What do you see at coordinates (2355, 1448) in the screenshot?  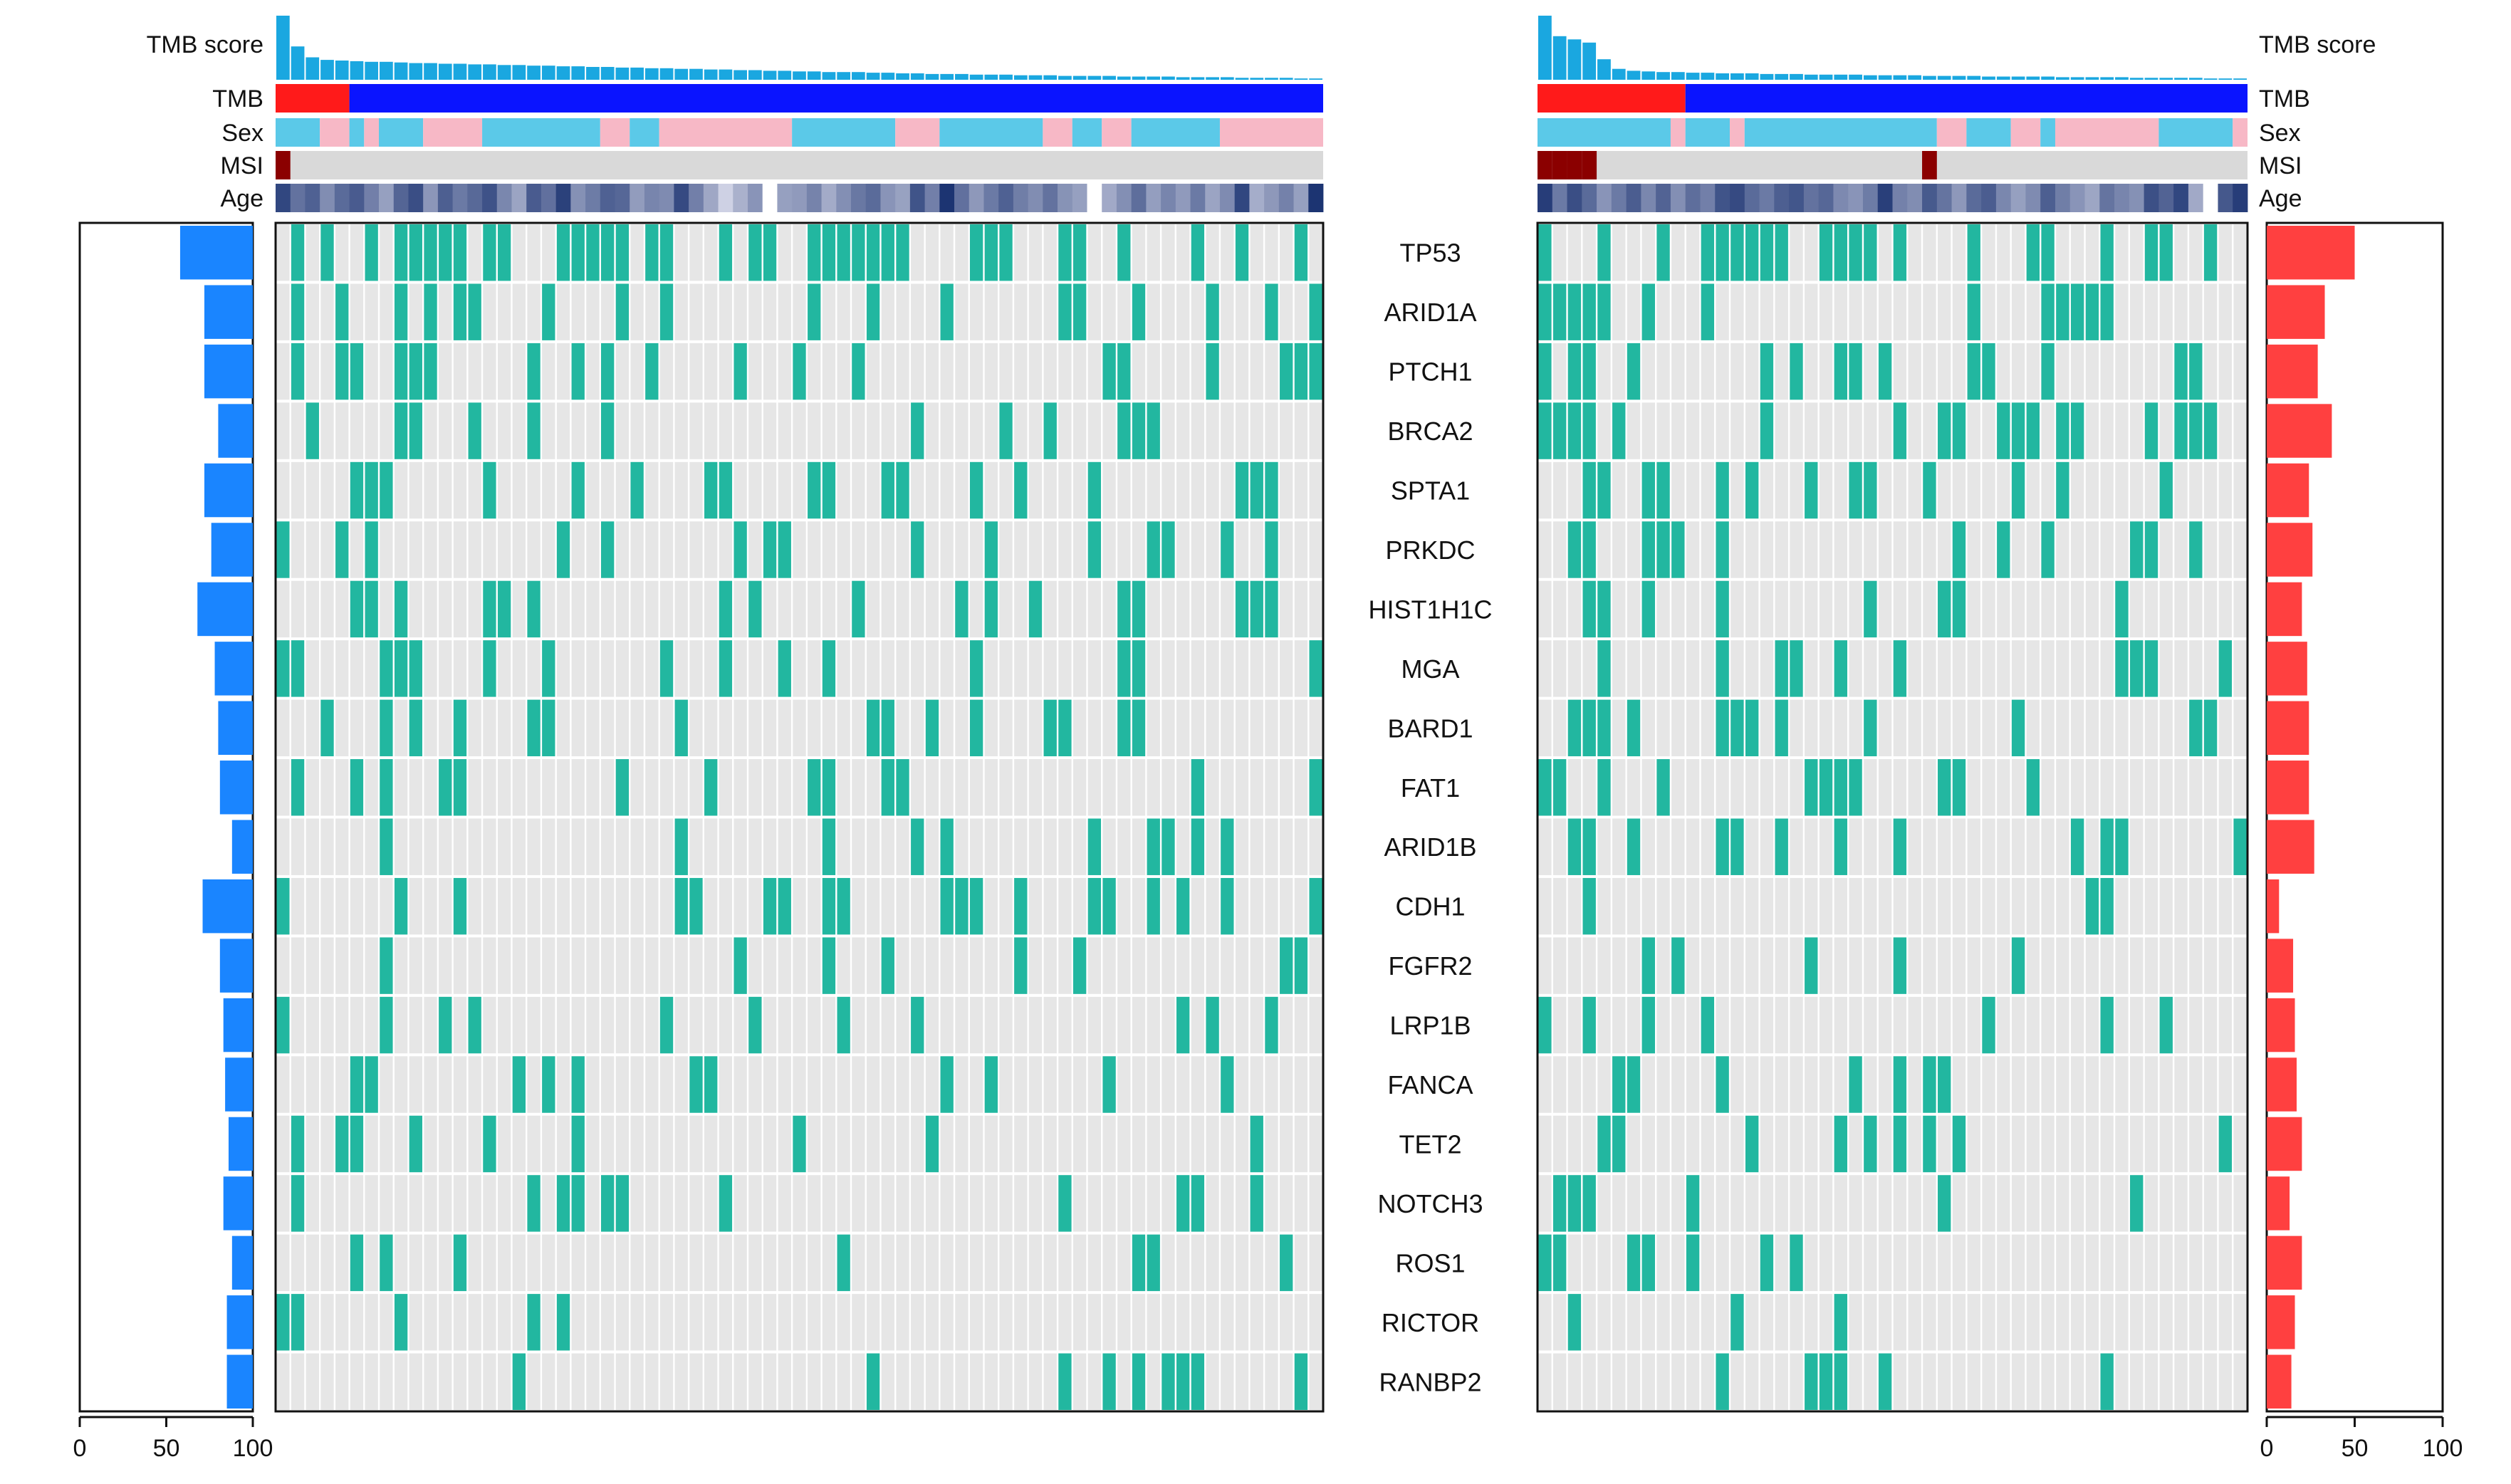 I see `right-axis-tick-label: 50` at bounding box center [2355, 1448].